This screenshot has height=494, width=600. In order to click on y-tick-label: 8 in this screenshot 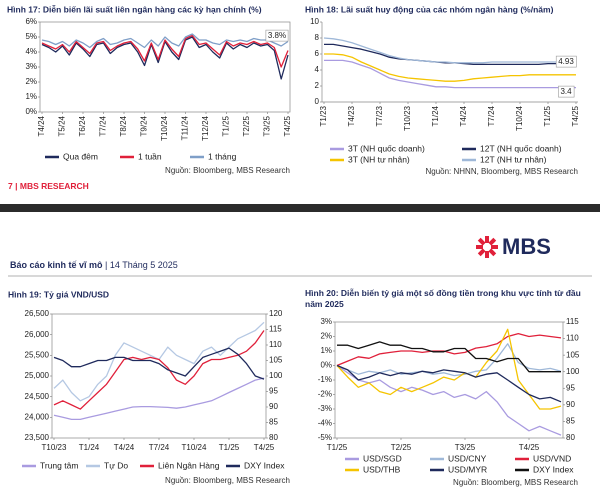, I will do `click(317, 37)`.